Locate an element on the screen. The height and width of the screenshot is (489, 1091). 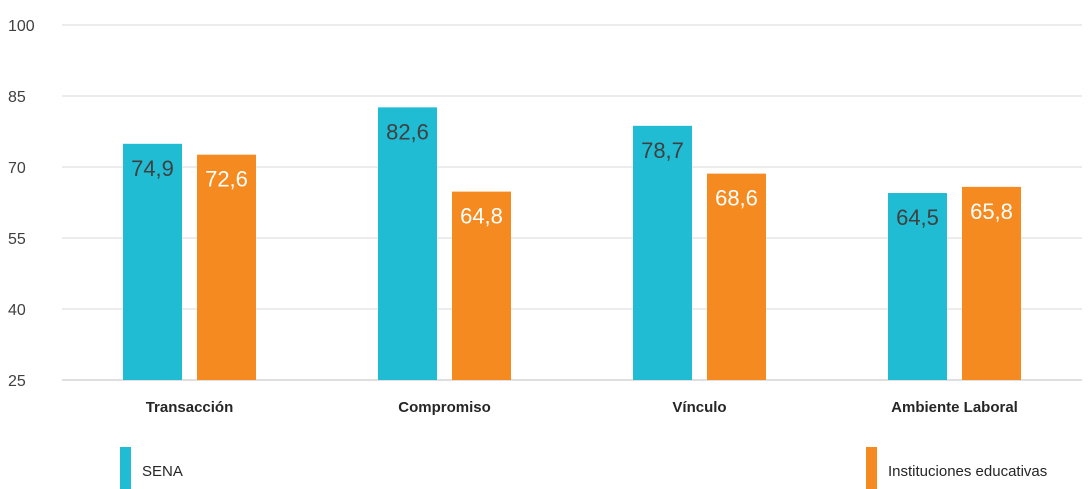
legend: SENA Instituciones educativas is located at coordinates (583, 468).